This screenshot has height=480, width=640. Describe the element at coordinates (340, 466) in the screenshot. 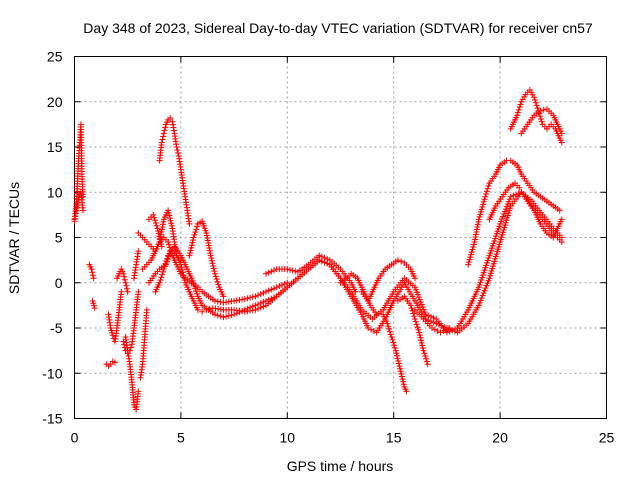

I see `x-axis-label: GPS time / hours` at that location.